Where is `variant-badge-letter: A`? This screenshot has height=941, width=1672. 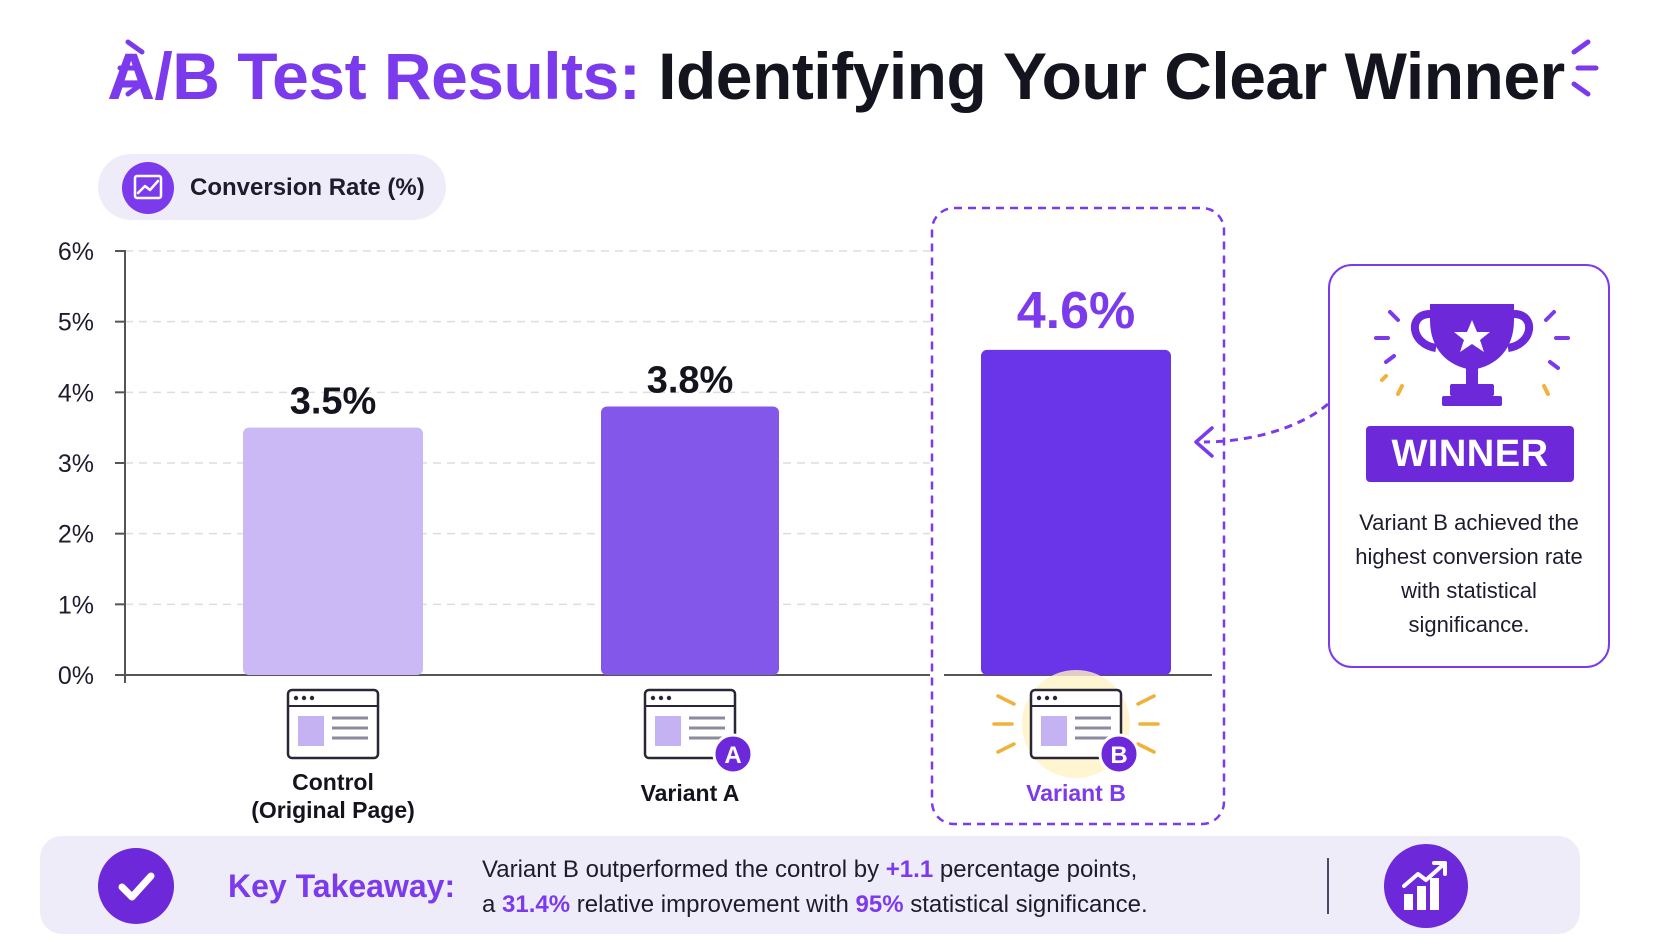
variant-badge-letter: A is located at coordinates (732, 755).